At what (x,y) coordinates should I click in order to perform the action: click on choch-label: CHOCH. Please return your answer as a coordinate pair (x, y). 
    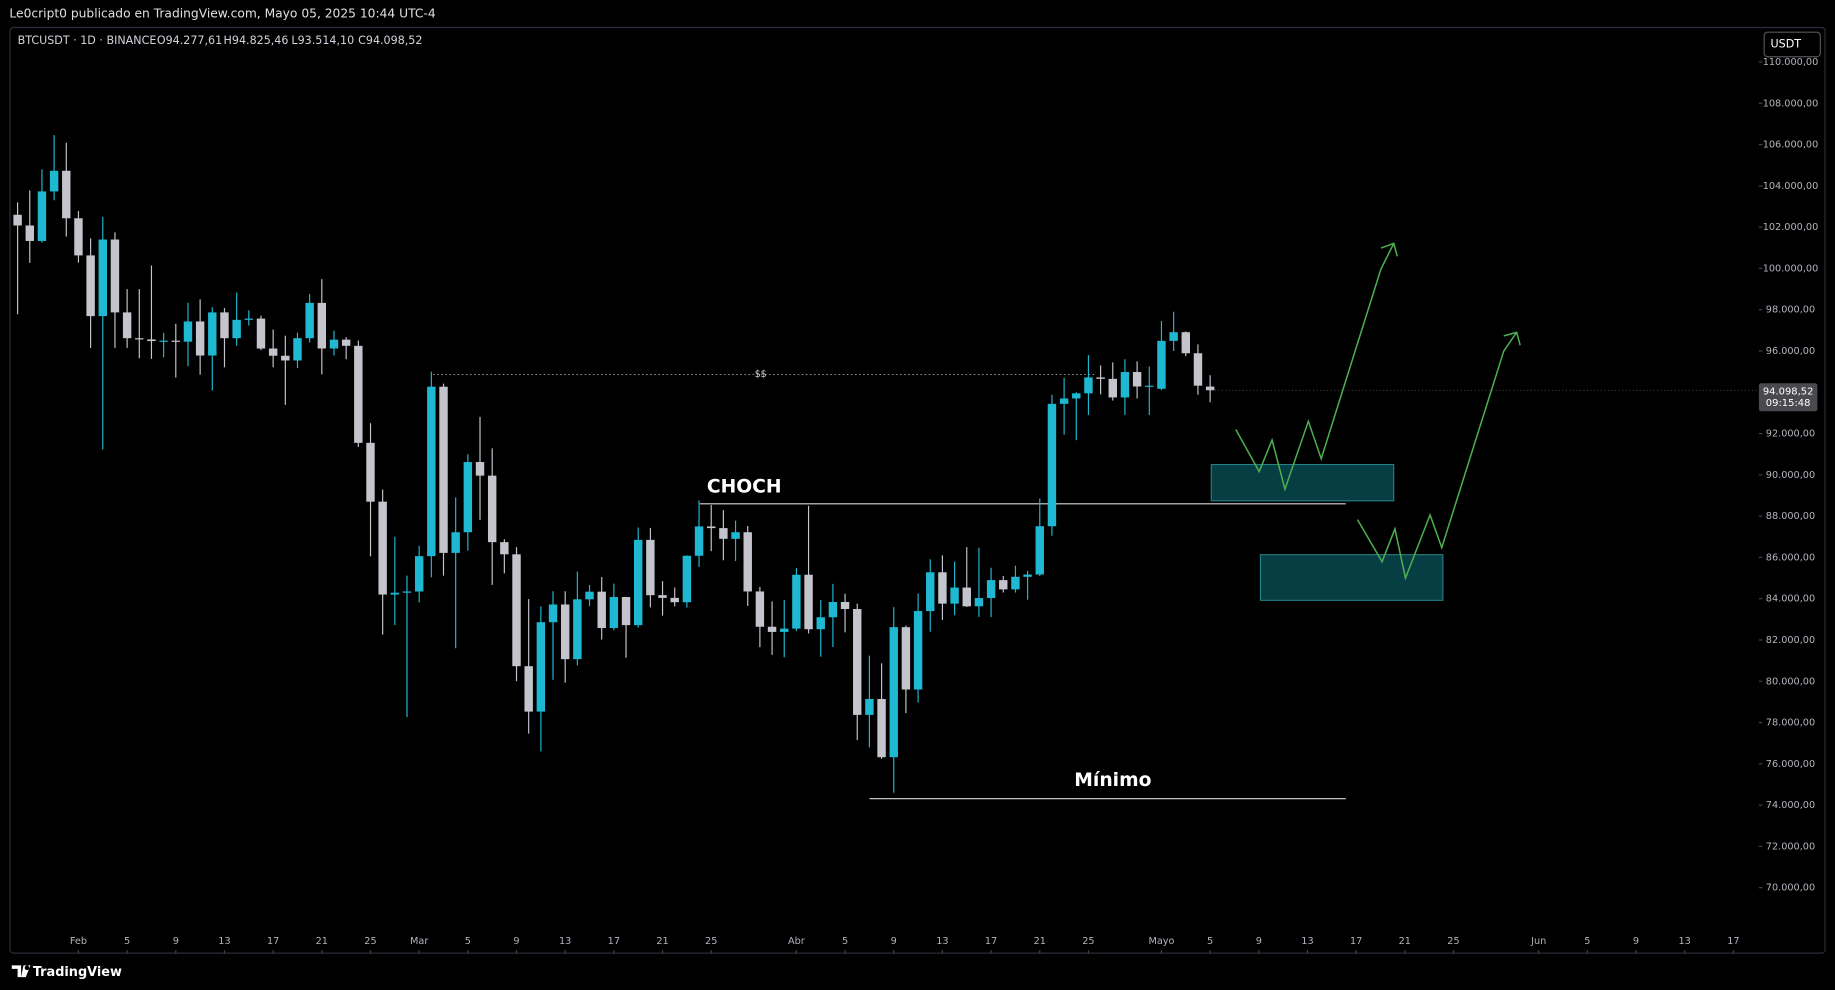
    Looking at the image, I should click on (744, 486).